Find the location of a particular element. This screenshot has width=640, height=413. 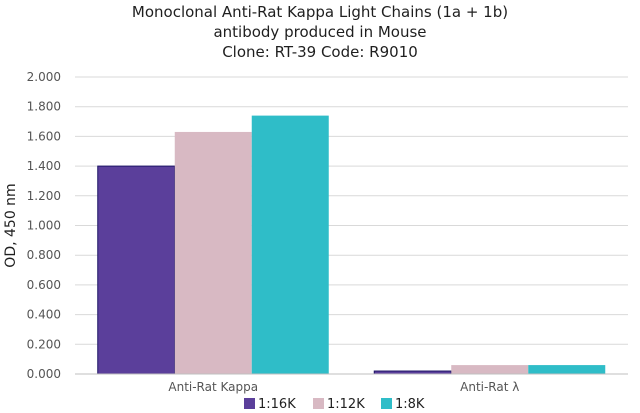

chart-title-line: Clone: RT-39 Code: R9010 is located at coordinates (320, 52).